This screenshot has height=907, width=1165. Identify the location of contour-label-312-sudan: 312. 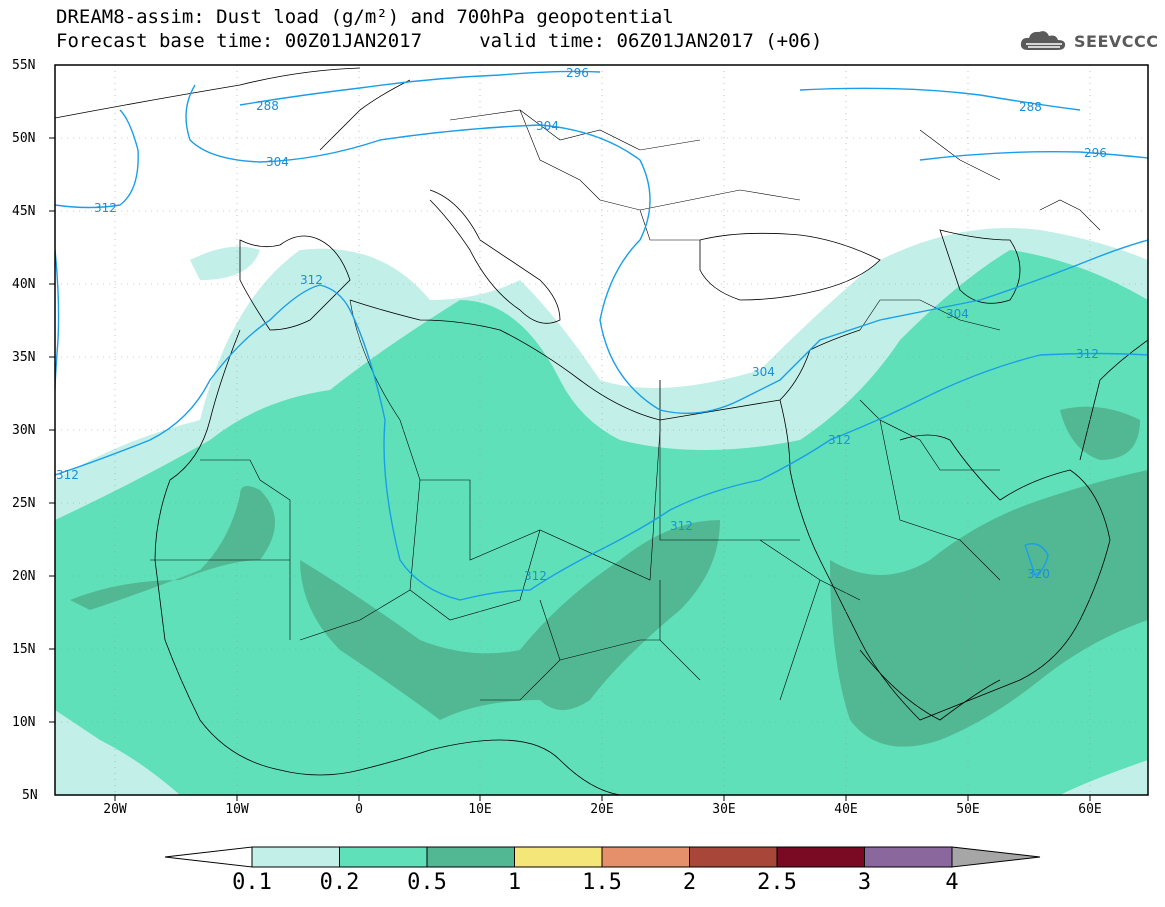
(681, 526).